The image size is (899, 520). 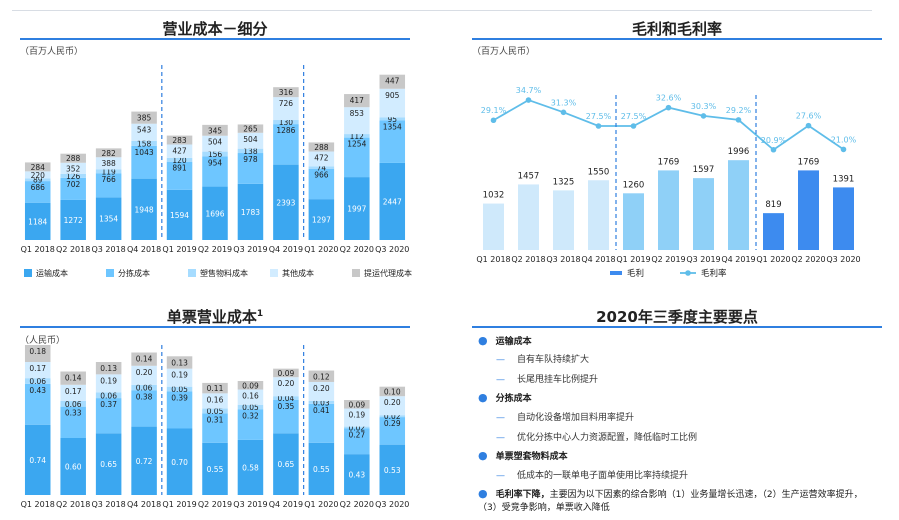 What do you see at coordinates (357, 113) in the screenshot?
I see `data-label: 853` at bounding box center [357, 113].